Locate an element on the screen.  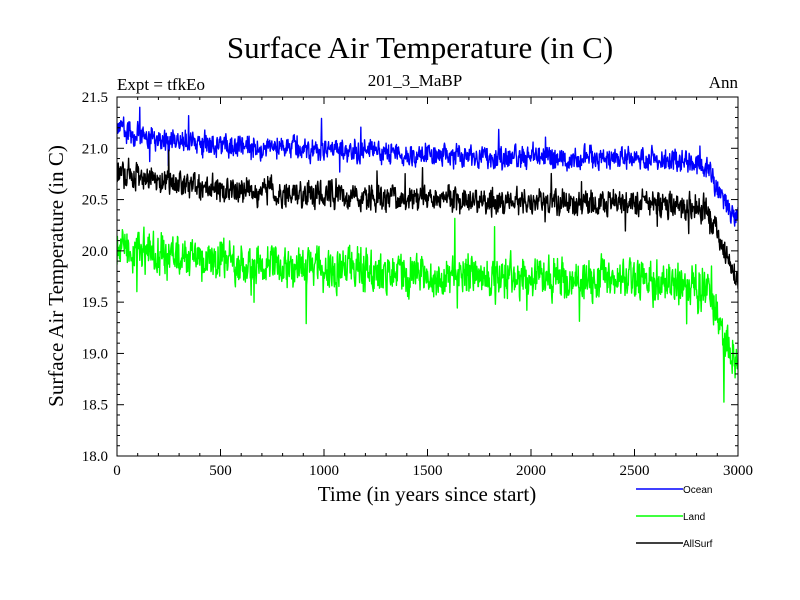
x-tick-label: 2500 is located at coordinates (635, 471).